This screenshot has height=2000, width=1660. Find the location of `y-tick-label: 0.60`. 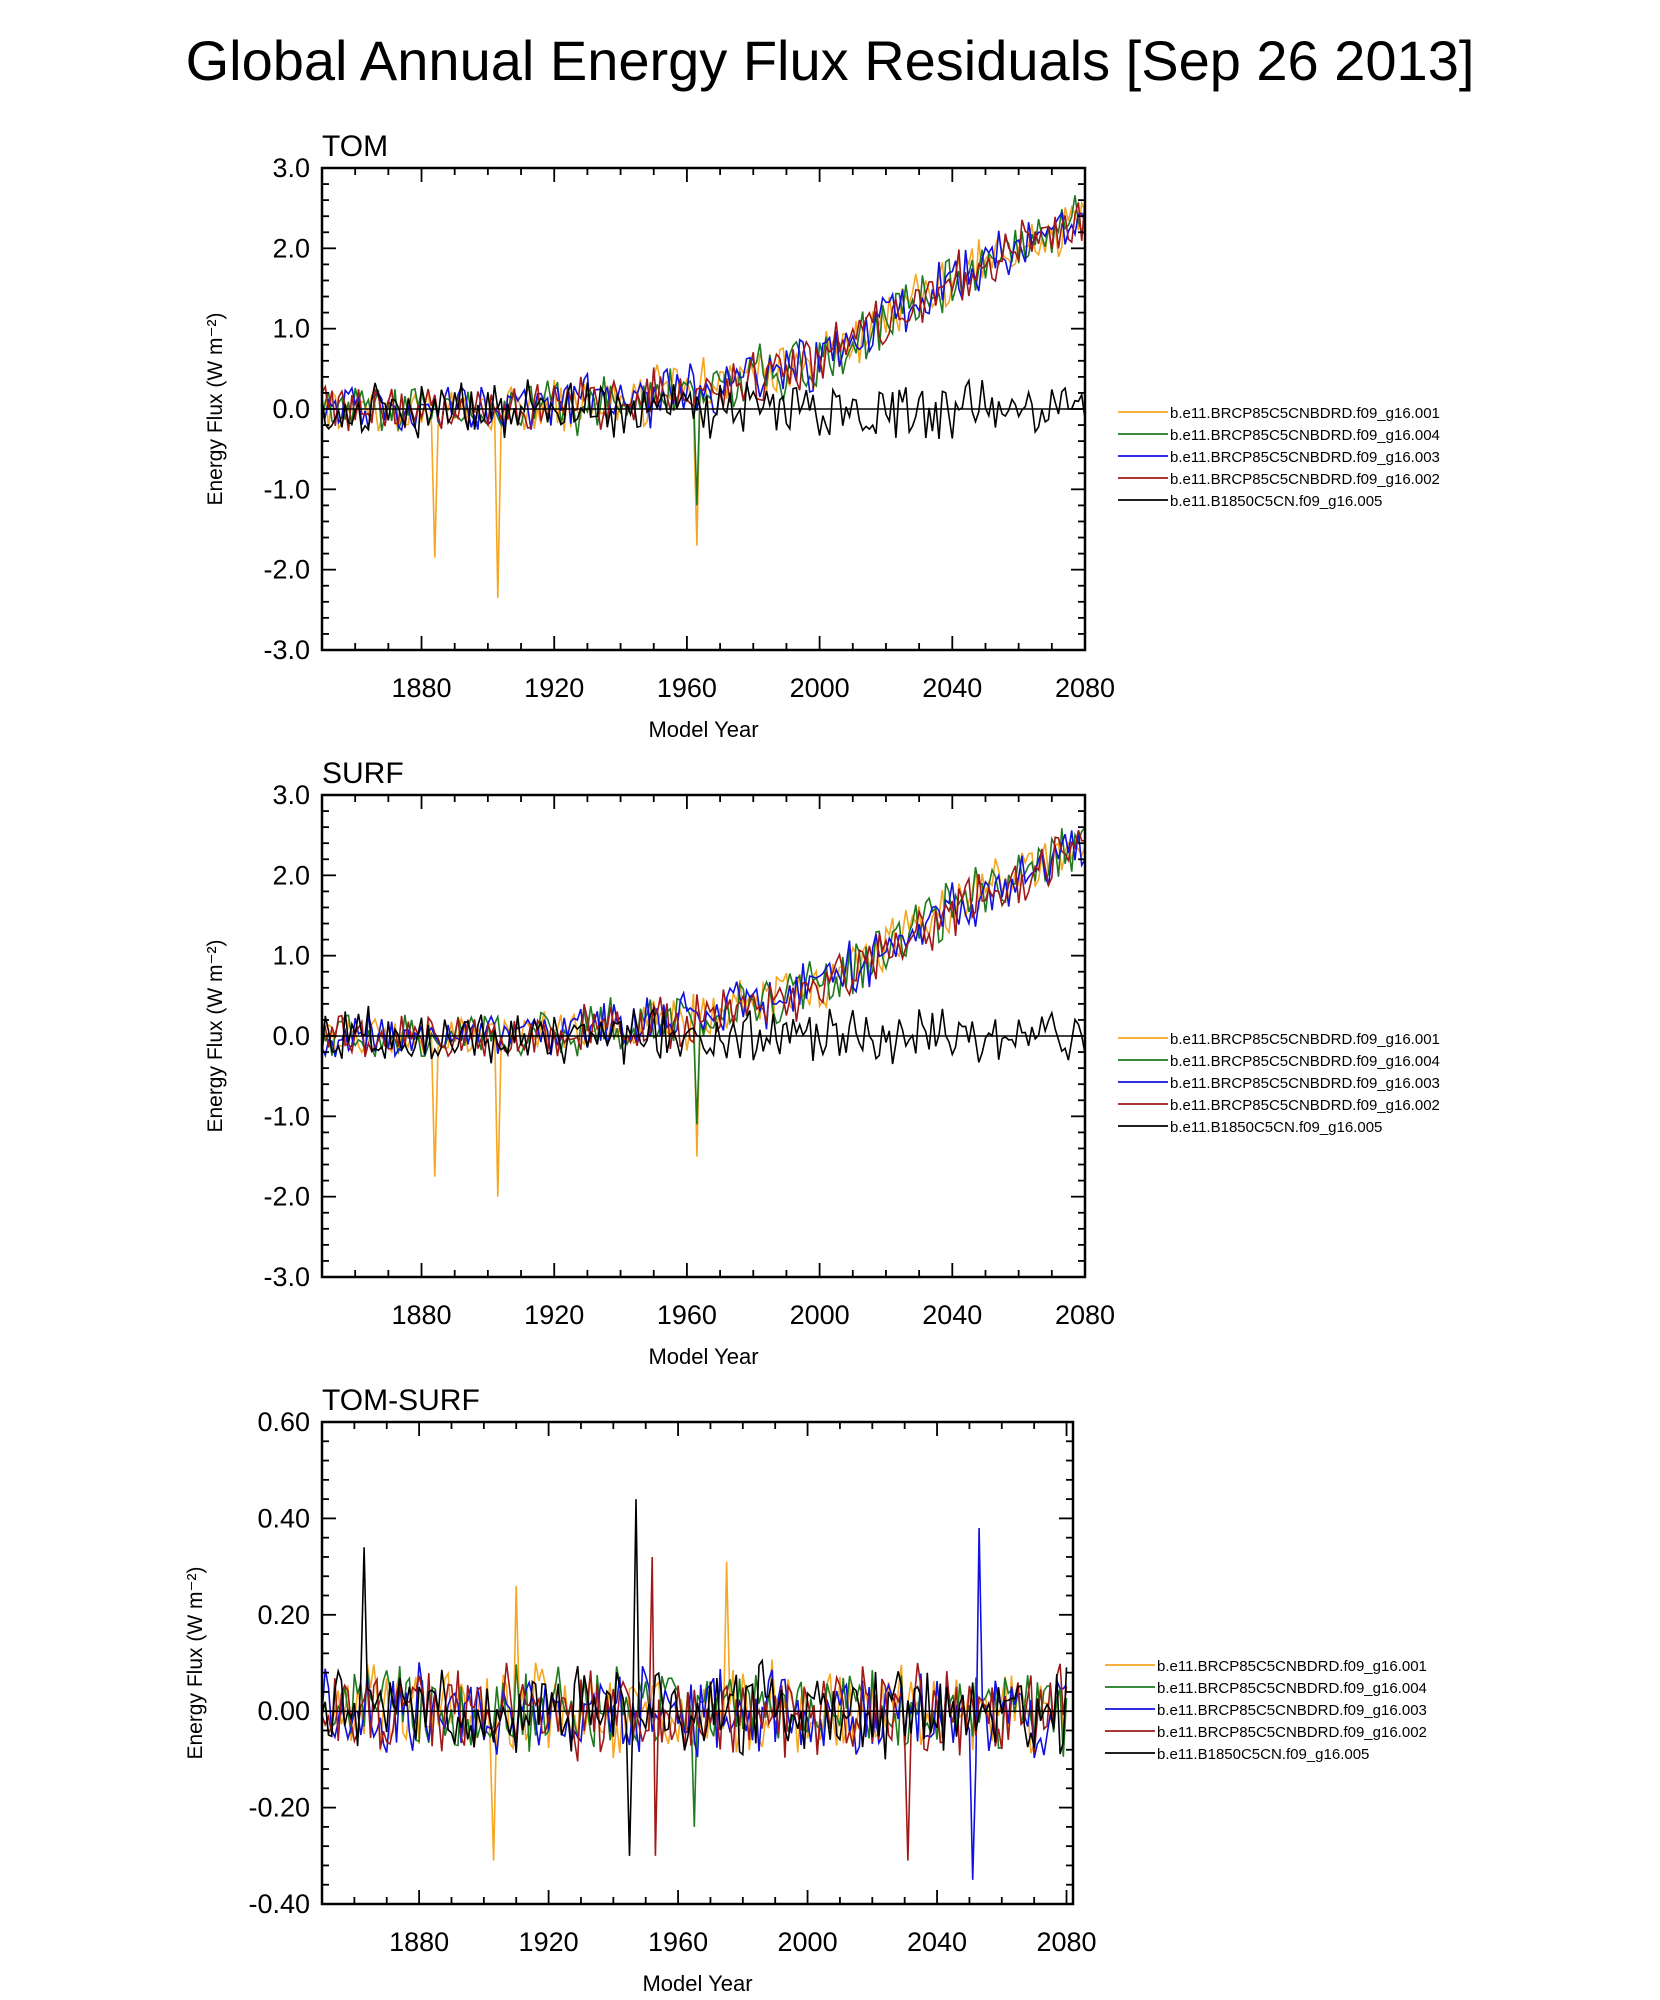

y-tick-label: 0.60 is located at coordinates (283, 1422).